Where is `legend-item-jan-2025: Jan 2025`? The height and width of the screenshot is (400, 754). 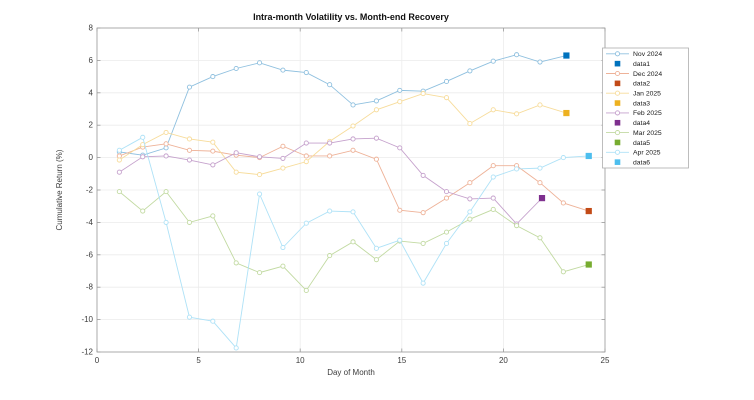
legend-item-jan-2025: Jan 2025 is located at coordinates (633, 94).